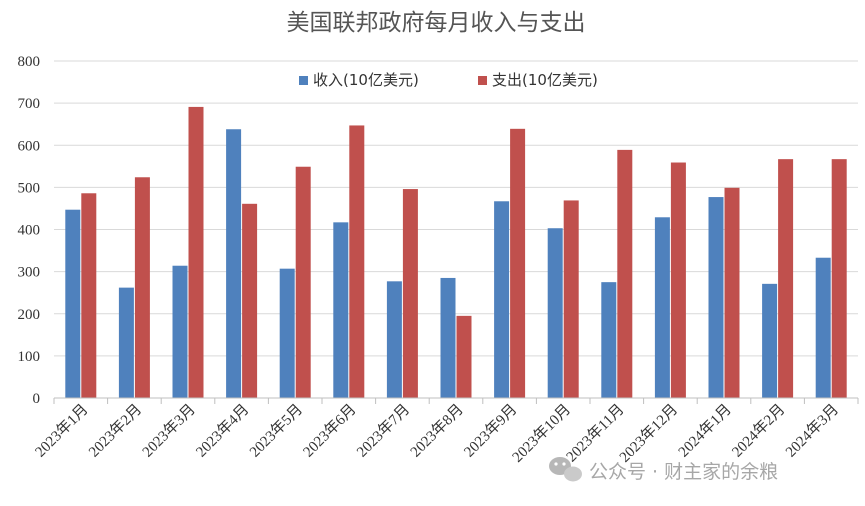 The image size is (865, 506). I want to click on y-tick-label: 600, so click(29, 146).